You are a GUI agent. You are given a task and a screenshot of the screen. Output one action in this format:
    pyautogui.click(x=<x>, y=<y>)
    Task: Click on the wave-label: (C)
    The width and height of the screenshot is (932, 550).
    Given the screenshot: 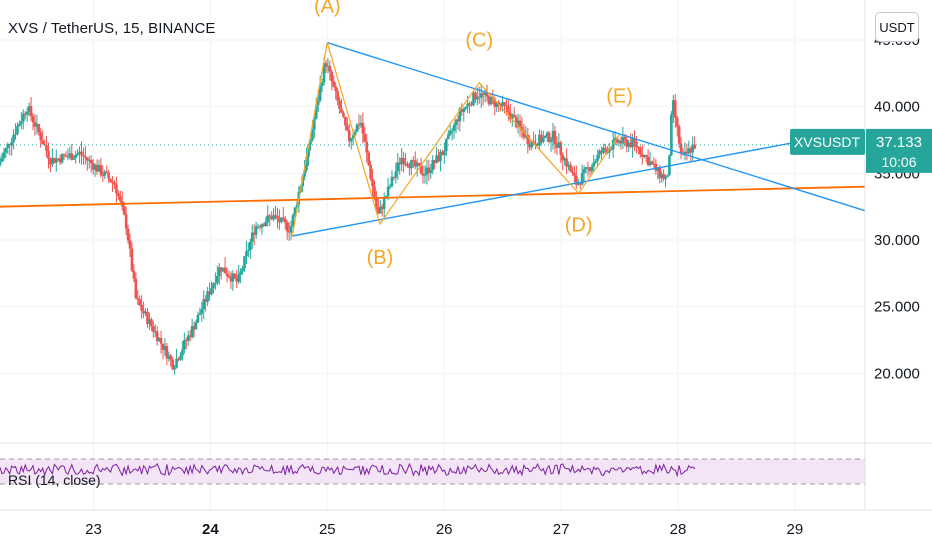 What is the action you would take?
    pyautogui.click(x=479, y=41)
    